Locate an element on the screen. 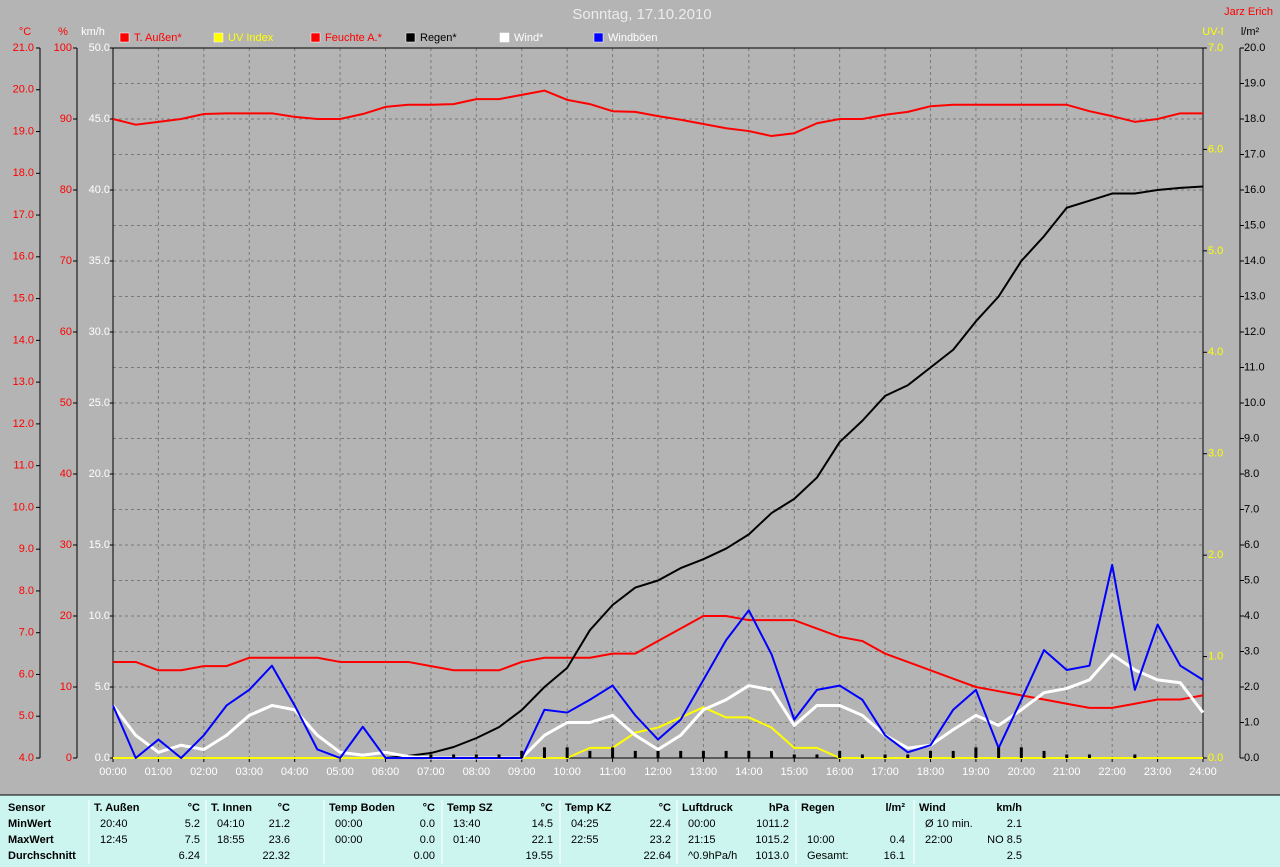  y-tick-label: 70 is located at coordinates (66, 261).